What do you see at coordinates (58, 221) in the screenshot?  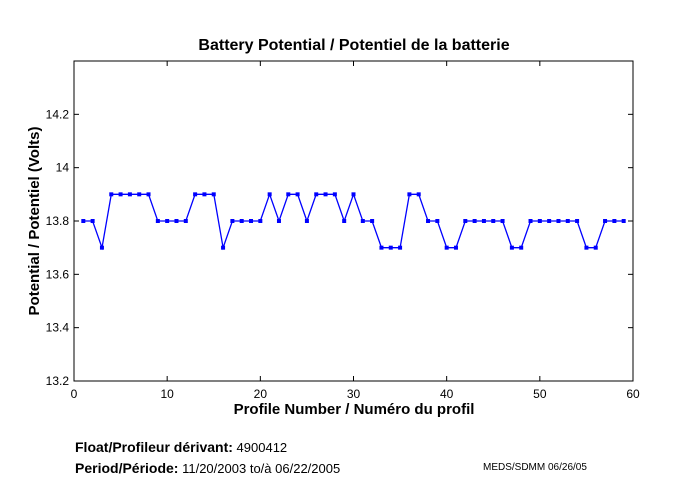 I see `y-tick-label: 13.8` at bounding box center [58, 221].